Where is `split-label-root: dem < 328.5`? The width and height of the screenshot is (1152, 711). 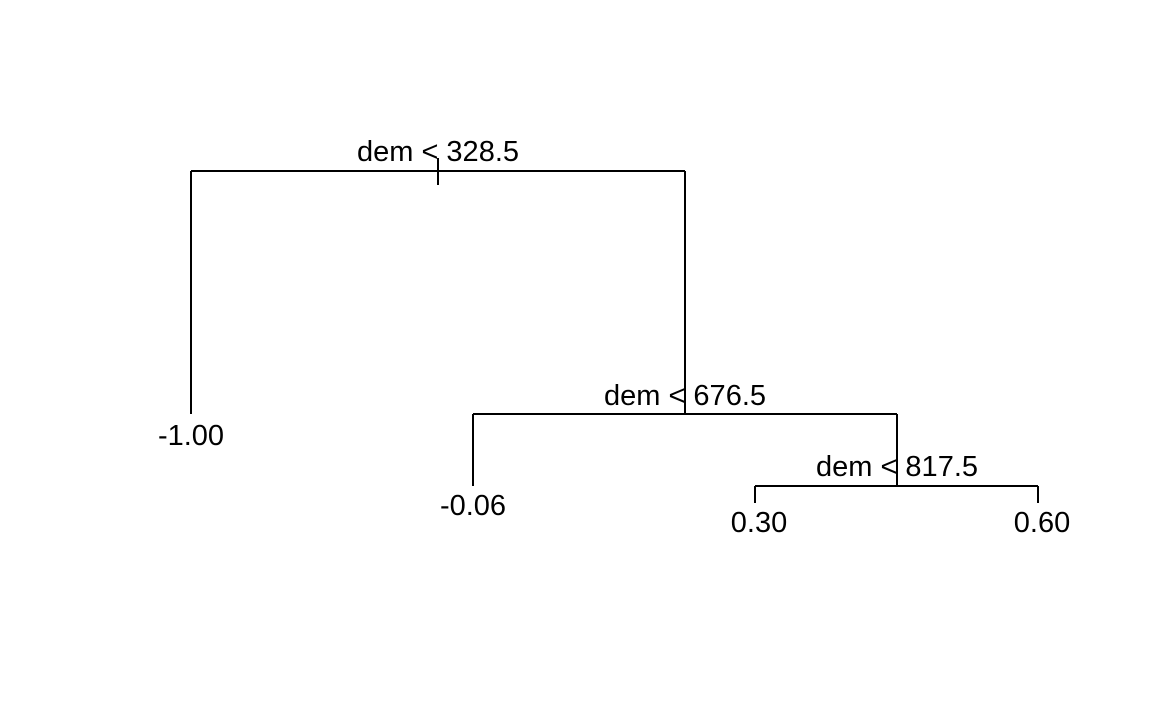 split-label-root: dem < 328.5 is located at coordinates (438, 152).